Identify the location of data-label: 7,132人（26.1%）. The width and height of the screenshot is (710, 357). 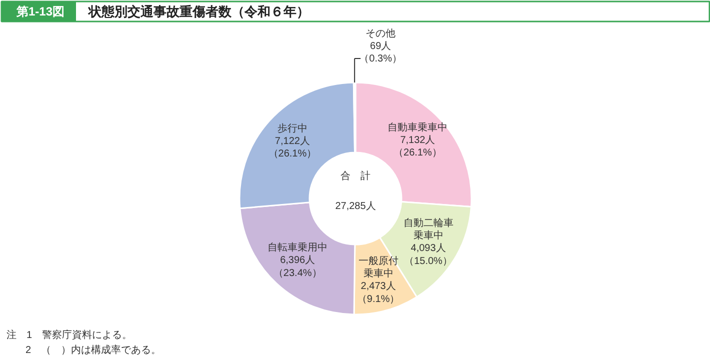
(418, 147).